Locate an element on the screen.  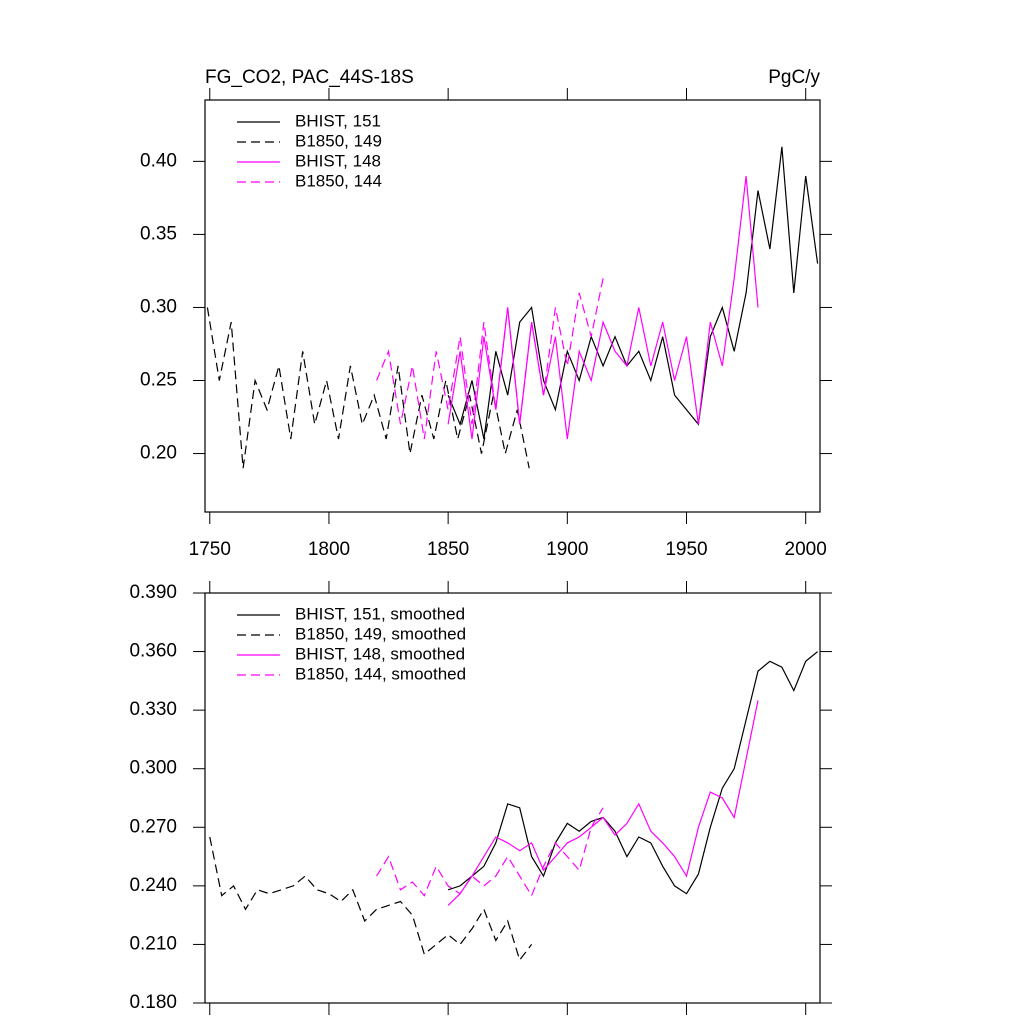
y-tick-label: 0.40 is located at coordinates (158, 160).